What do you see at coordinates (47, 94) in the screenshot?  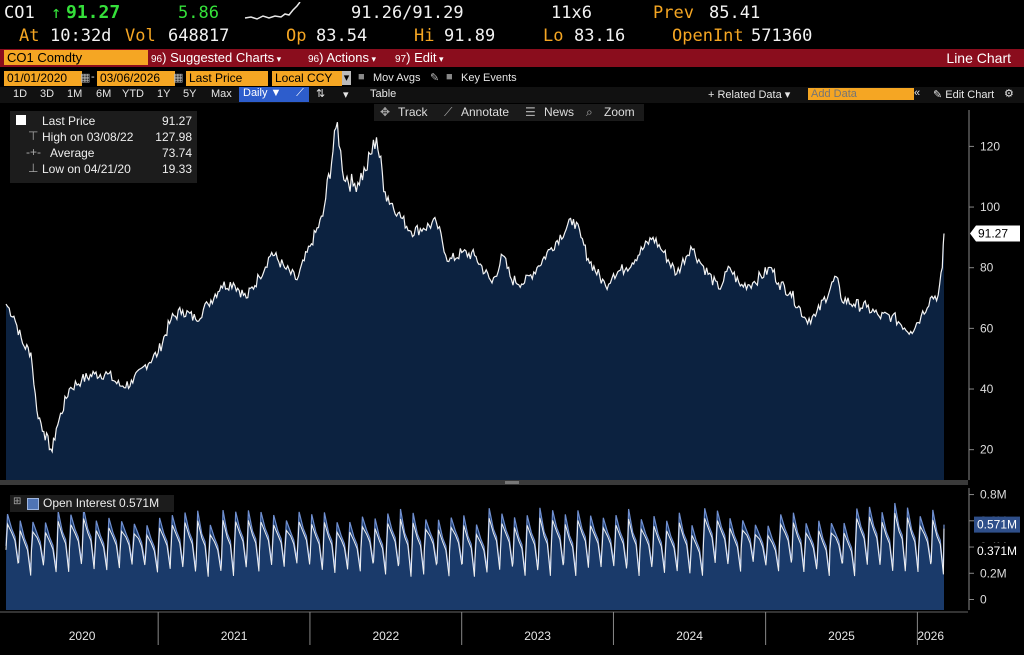 I see `period-3d: 3D` at bounding box center [47, 94].